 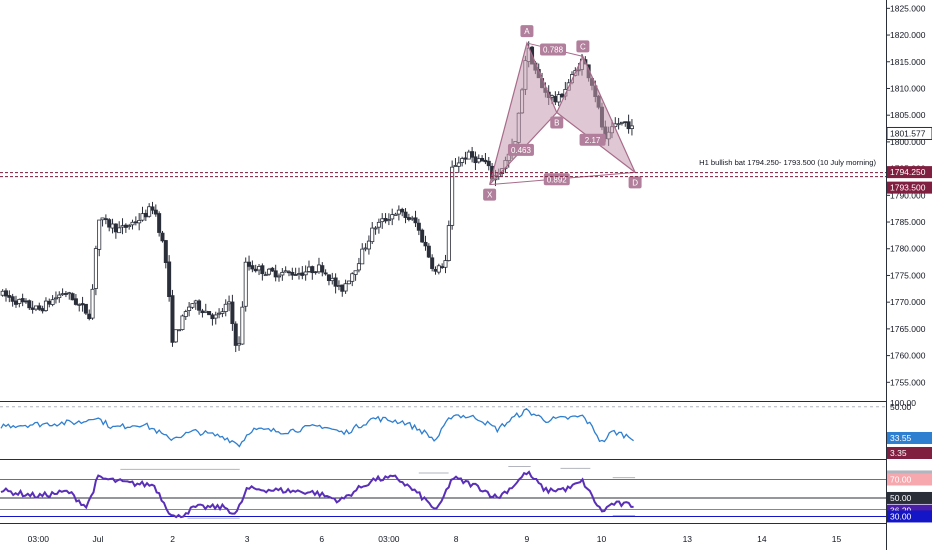 I want to click on pattern-ratio-label: 0.788, so click(x=553, y=49).